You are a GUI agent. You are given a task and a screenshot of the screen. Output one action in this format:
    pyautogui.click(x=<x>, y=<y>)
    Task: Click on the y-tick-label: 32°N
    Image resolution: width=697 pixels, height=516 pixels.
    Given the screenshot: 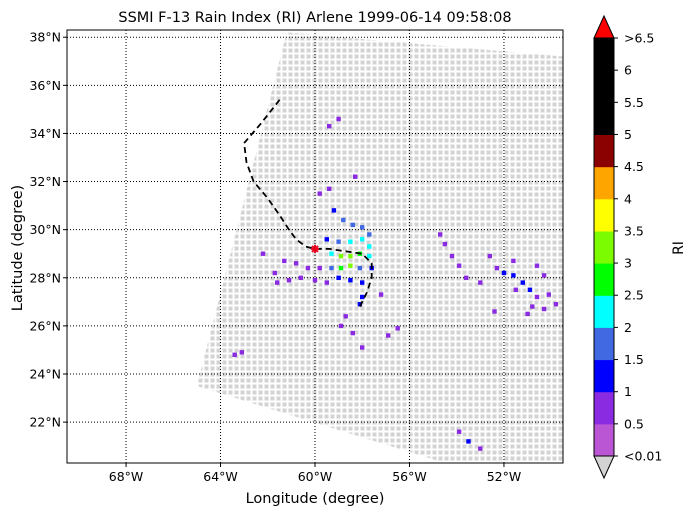 What is the action you would take?
    pyautogui.click(x=45, y=181)
    